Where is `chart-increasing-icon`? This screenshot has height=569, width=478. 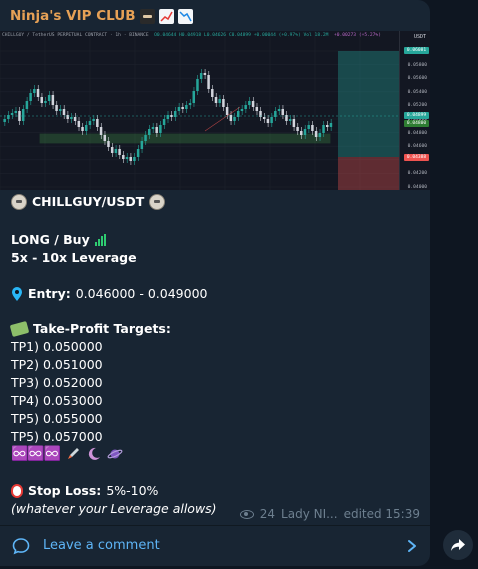
chart-increasing-icon is located at coordinates (166, 16).